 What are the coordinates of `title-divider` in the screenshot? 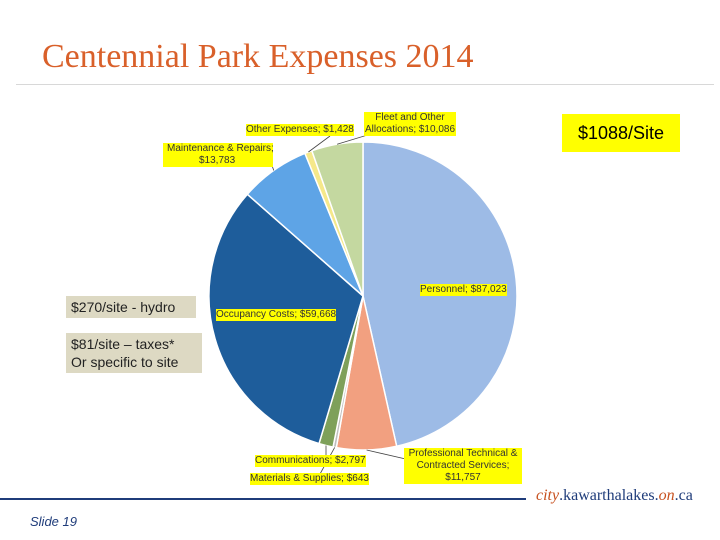 It's located at (365, 84).